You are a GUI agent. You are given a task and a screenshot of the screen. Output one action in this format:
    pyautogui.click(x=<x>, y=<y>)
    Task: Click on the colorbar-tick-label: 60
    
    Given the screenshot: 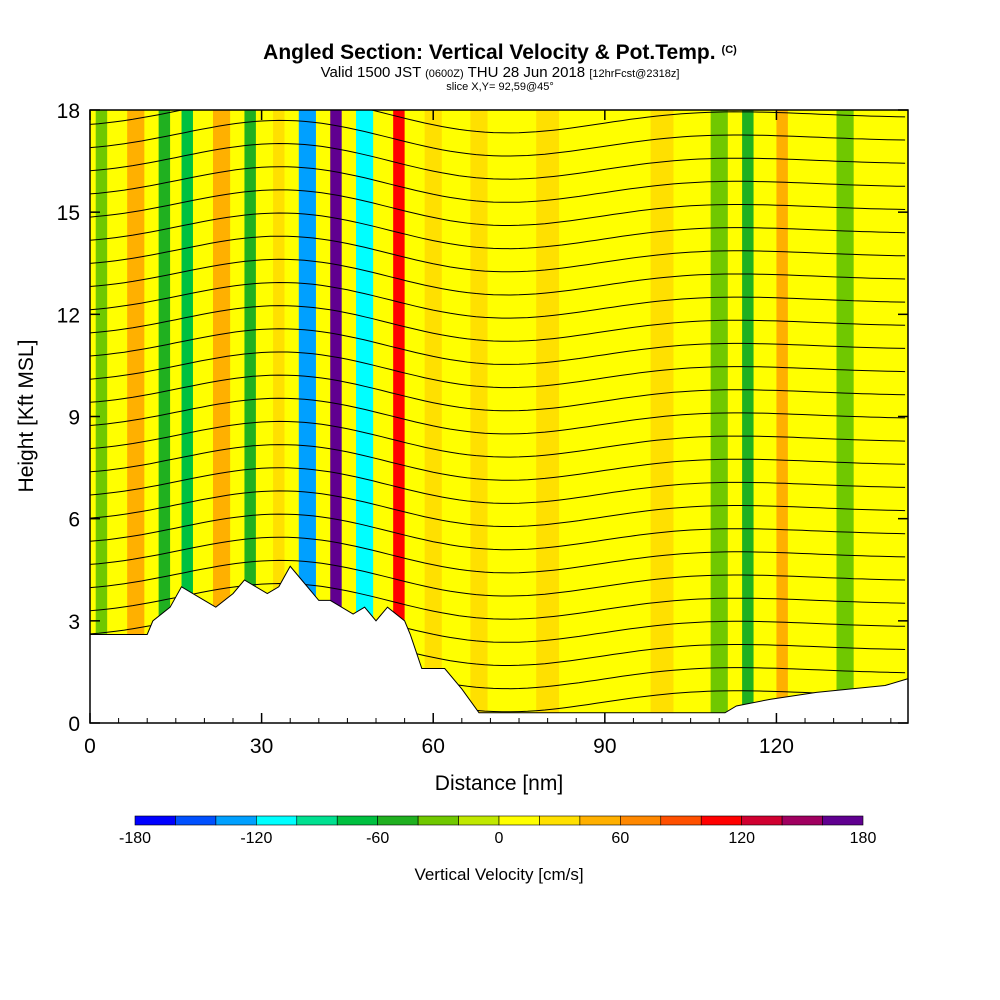 What is the action you would take?
    pyautogui.click(x=620, y=838)
    